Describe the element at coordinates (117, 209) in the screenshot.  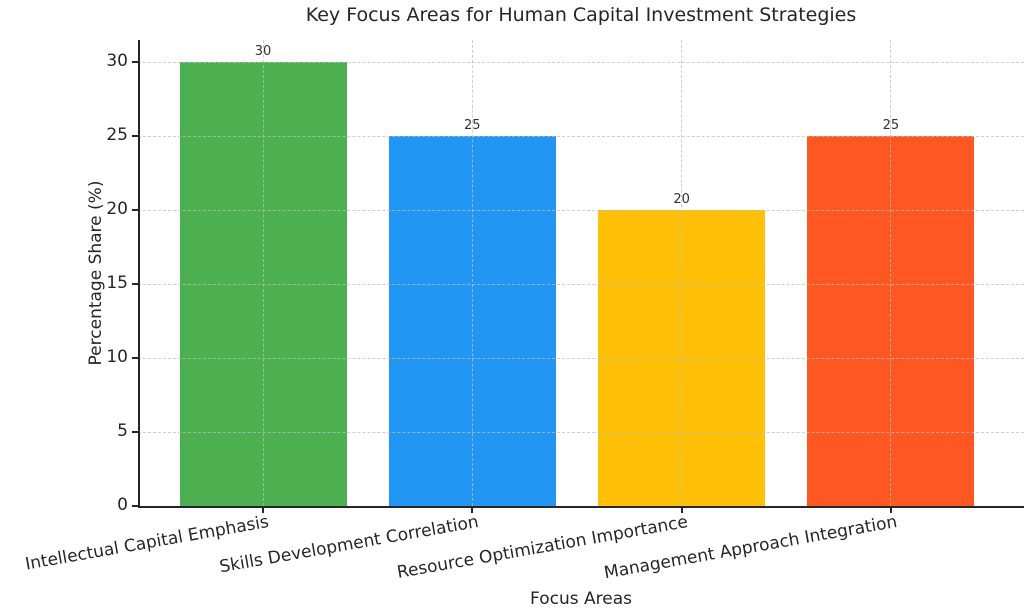
I see `y-tick-label-20: 20` at that location.